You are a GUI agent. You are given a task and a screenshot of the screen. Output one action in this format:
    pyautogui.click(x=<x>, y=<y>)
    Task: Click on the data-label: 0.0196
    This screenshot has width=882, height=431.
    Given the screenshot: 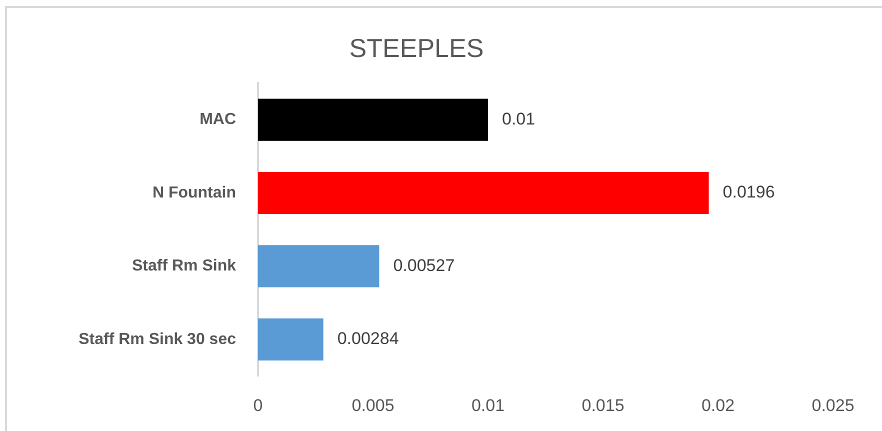 What is the action you would take?
    pyautogui.click(x=748, y=192)
    